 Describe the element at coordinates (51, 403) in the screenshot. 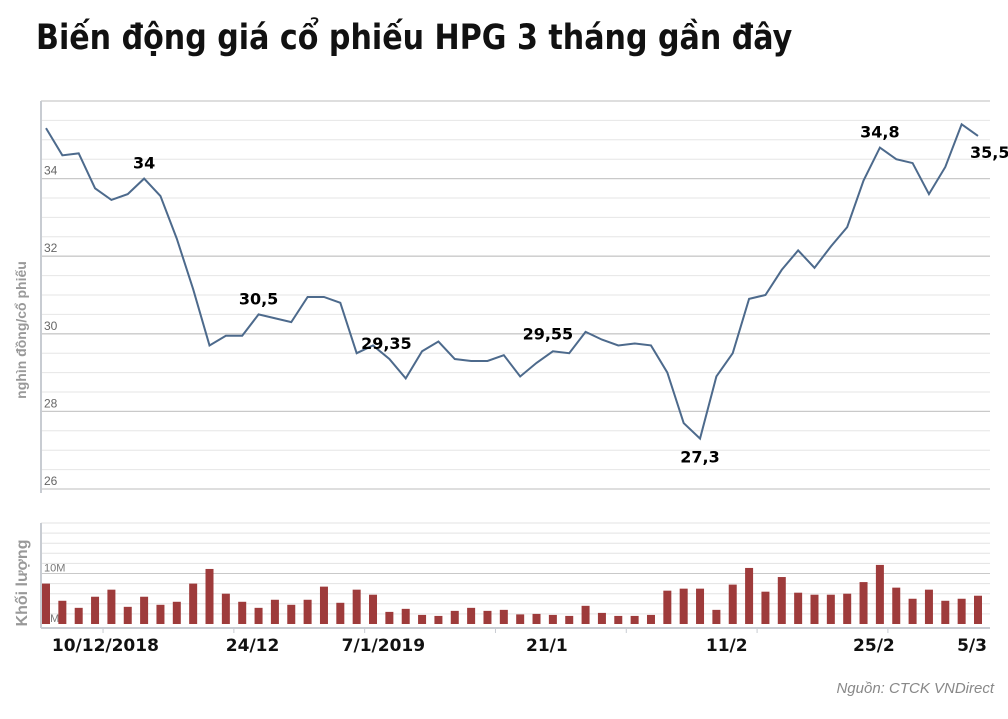

I see `y-tick-label: 28` at that location.